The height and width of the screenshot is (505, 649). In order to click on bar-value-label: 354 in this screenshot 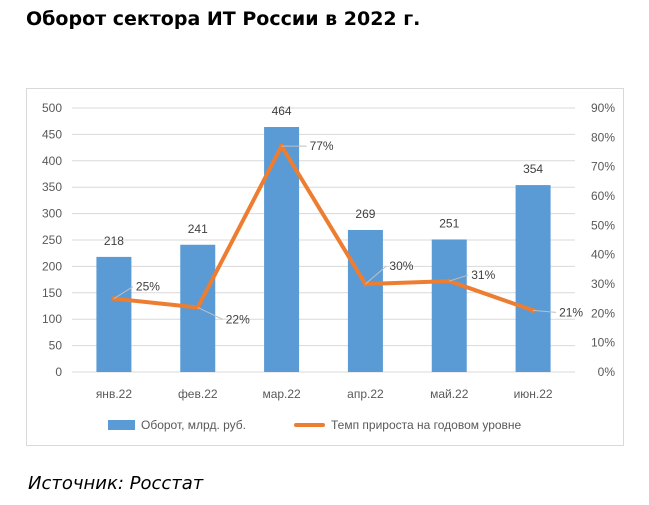, I will do `click(533, 169)`.